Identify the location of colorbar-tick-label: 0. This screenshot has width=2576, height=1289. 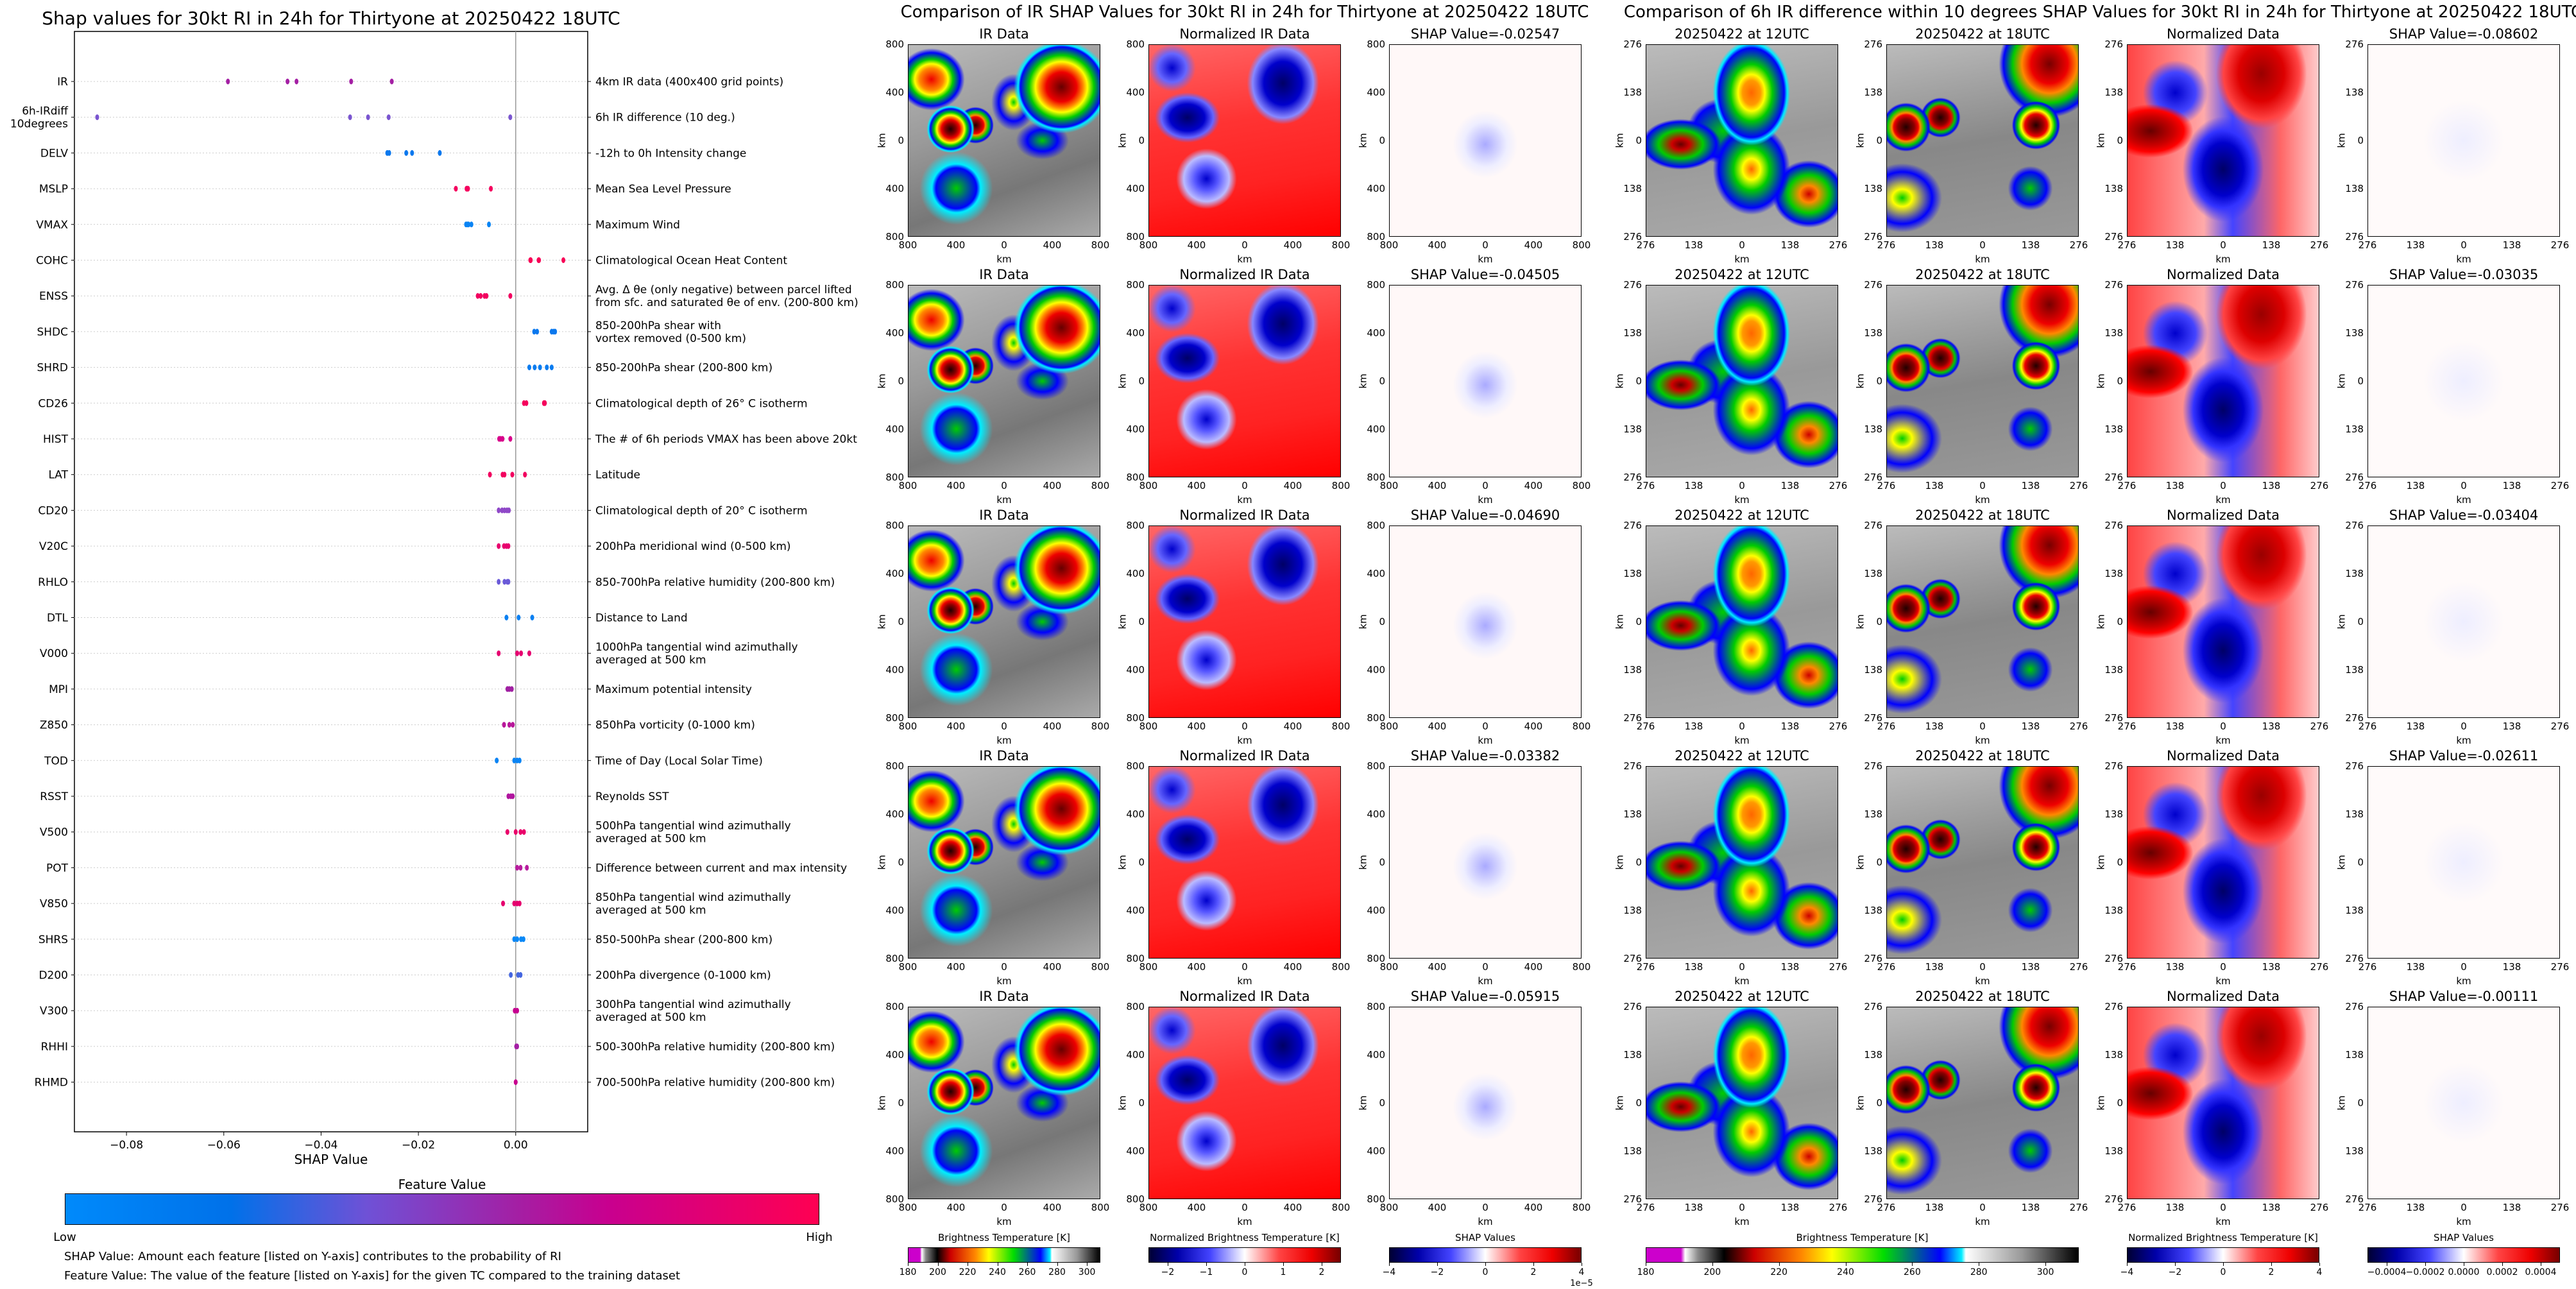
(1244, 1272).